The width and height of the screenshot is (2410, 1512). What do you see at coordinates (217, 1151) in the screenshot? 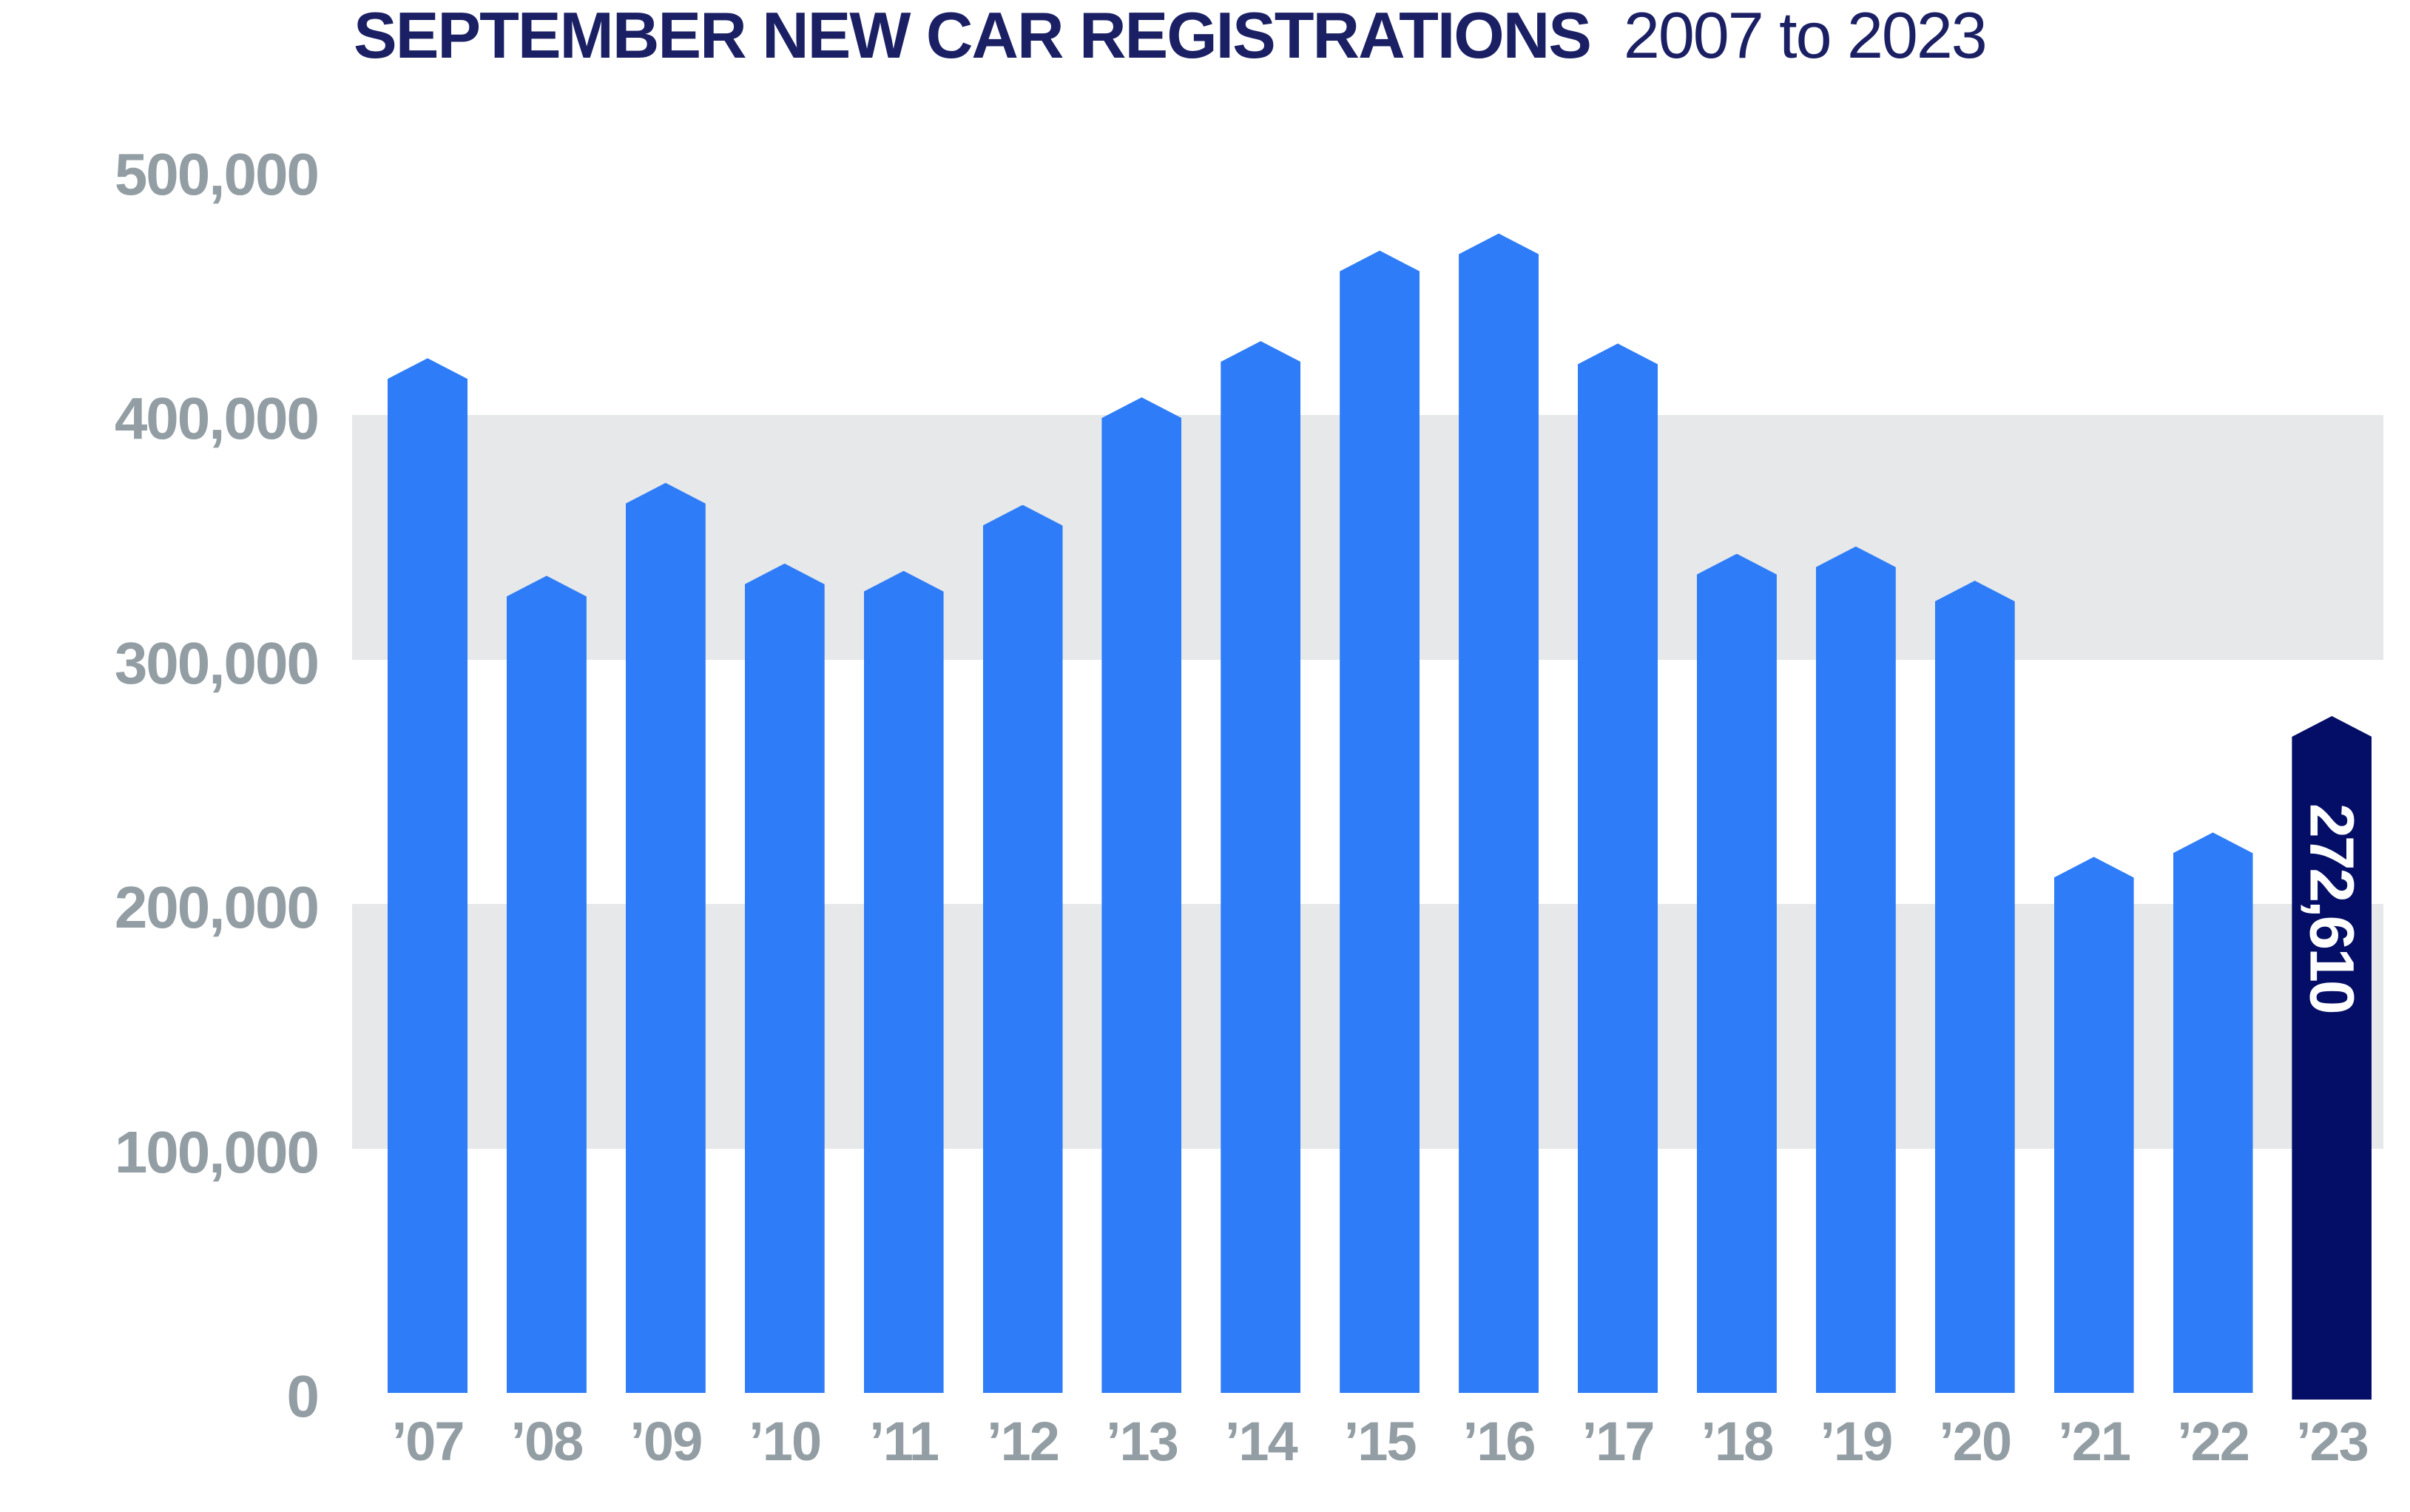
I see `y-tick-label: 100,000` at bounding box center [217, 1151].